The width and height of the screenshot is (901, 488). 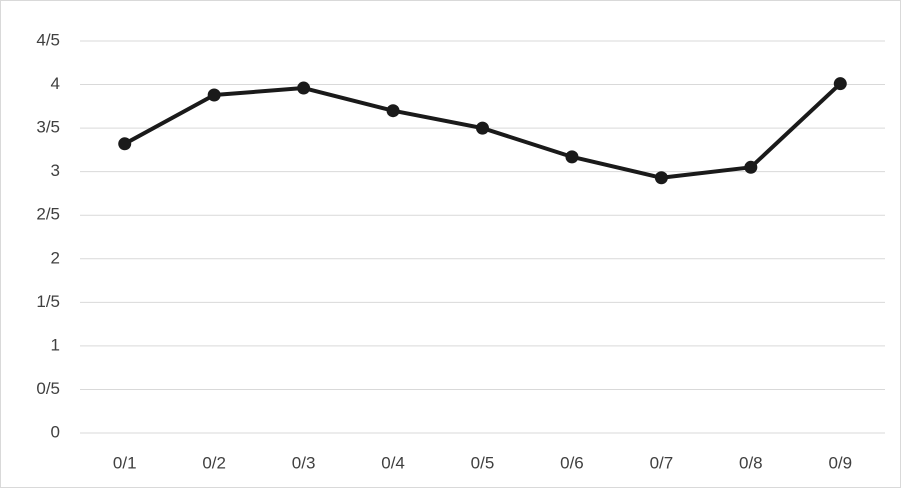 I want to click on y-tick-label: 3, so click(x=55, y=170).